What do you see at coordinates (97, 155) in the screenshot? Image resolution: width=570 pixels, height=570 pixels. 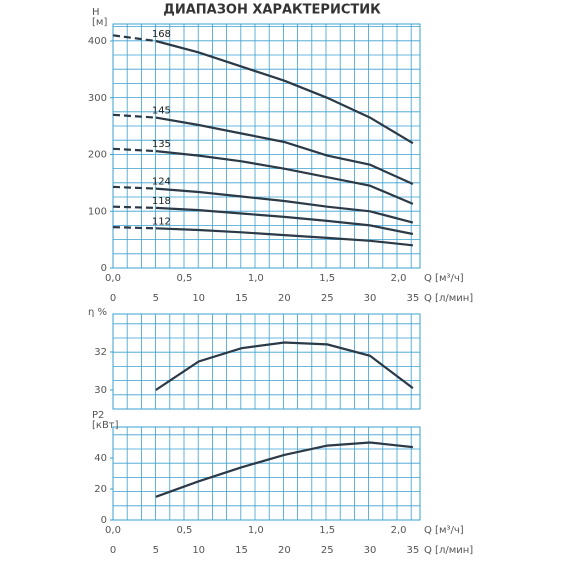 I see `y-tick-label: 200` at bounding box center [97, 155].